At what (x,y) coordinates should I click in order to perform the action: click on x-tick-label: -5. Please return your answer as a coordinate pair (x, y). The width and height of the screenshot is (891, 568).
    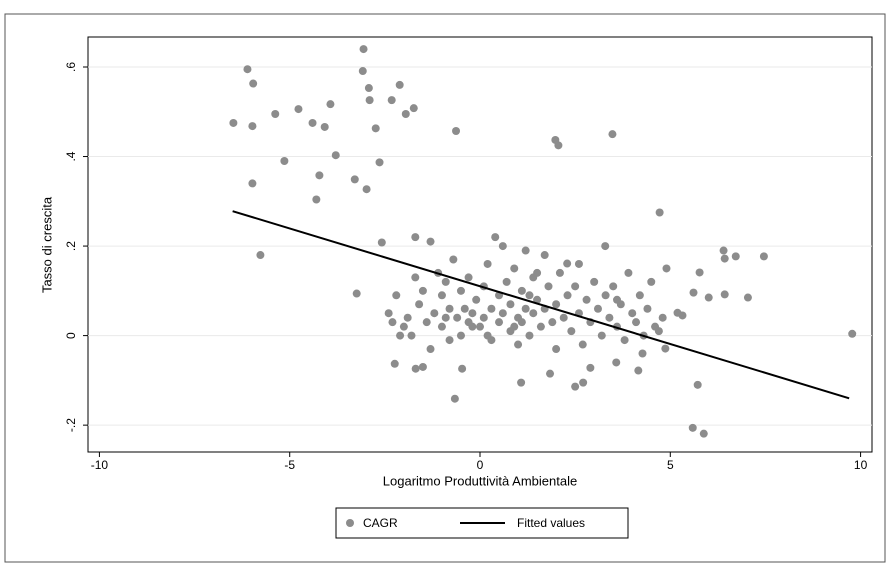
    Looking at the image, I should click on (289, 465).